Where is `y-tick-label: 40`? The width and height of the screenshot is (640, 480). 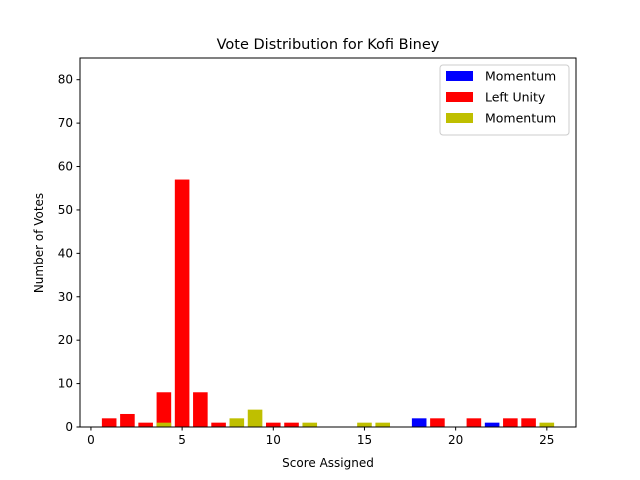 y-tick-label: 40 is located at coordinates (65, 253).